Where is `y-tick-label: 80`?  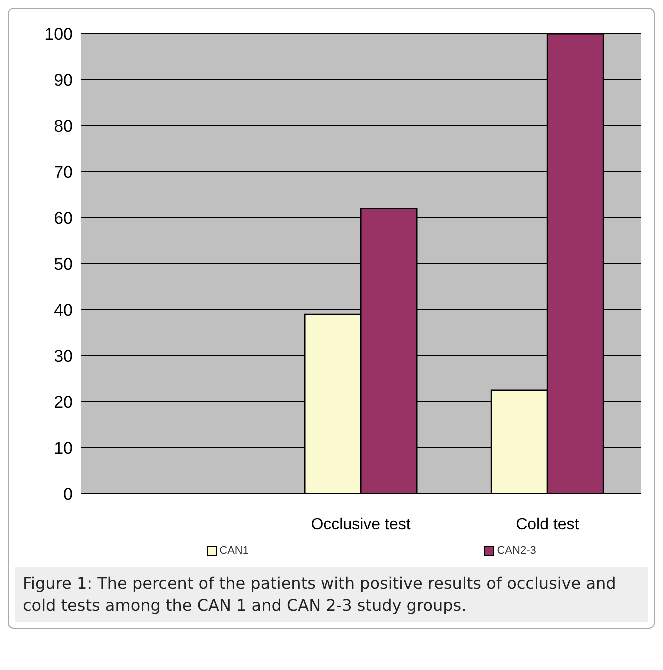
y-tick-label: 80 is located at coordinates (63, 126).